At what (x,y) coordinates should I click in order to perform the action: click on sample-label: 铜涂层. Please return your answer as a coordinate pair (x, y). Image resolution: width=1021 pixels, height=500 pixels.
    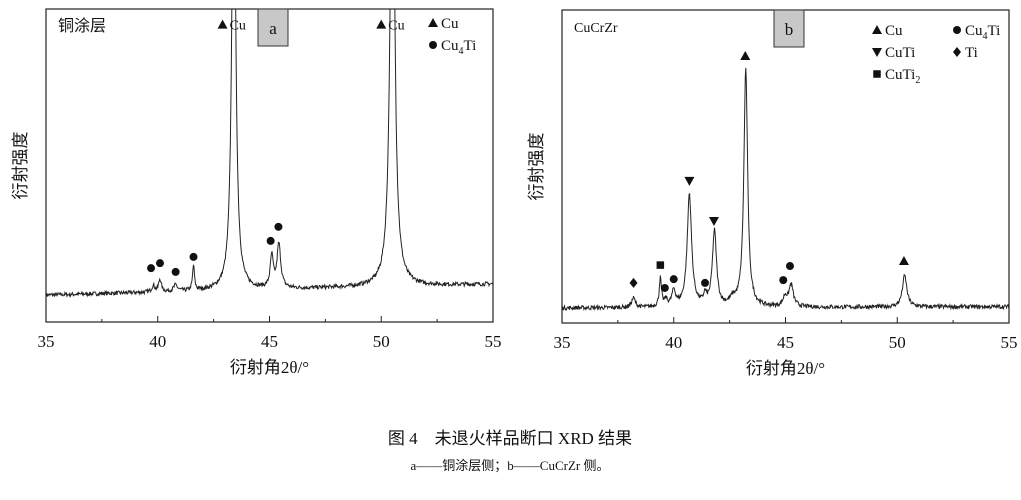
    Looking at the image, I should click on (82, 26).